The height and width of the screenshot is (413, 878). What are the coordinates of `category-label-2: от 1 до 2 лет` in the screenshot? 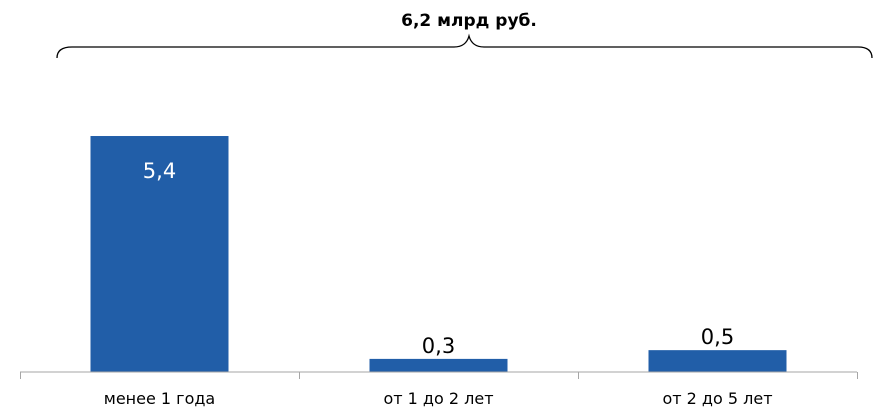 It's located at (438, 398).